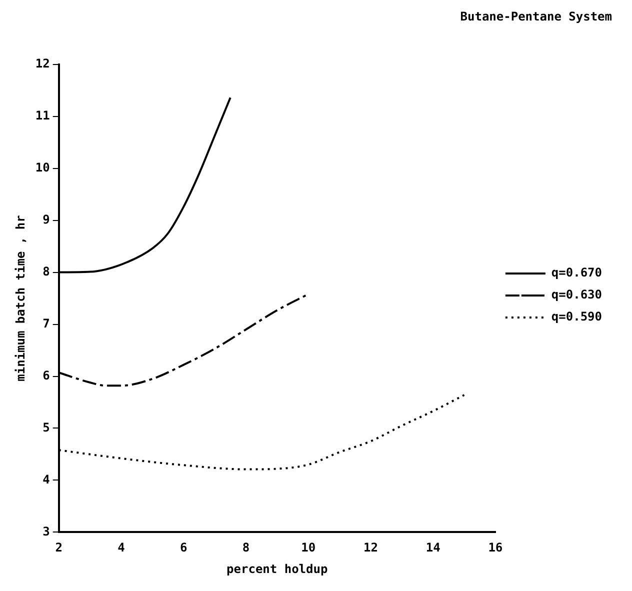  What do you see at coordinates (277, 569) in the screenshot?
I see `x-axis-title: percent holdup` at bounding box center [277, 569].